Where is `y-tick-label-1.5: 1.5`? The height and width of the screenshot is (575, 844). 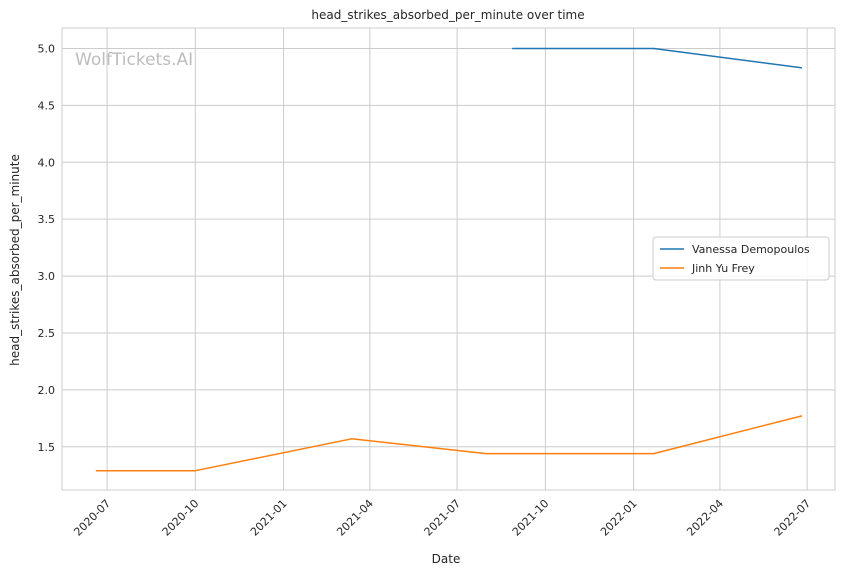 y-tick-label-1.5: 1.5 is located at coordinates (47, 447).